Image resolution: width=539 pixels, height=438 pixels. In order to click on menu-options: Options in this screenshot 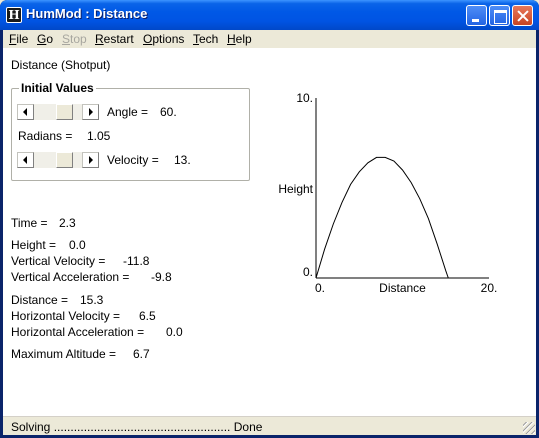, I will do `click(164, 39)`.